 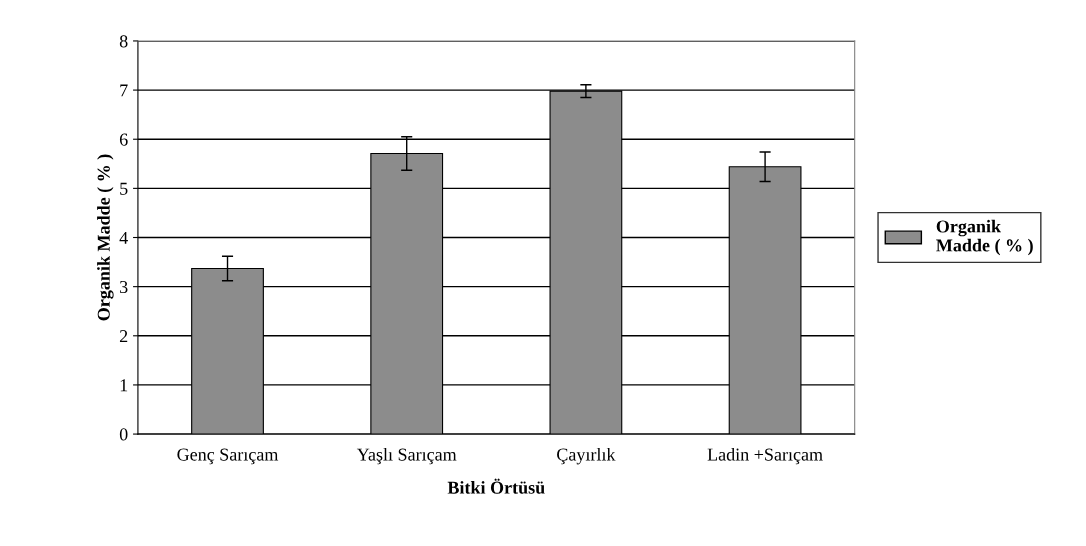 I want to click on y-axis-title: Organik Madde ( % ), so click(x=105, y=237).